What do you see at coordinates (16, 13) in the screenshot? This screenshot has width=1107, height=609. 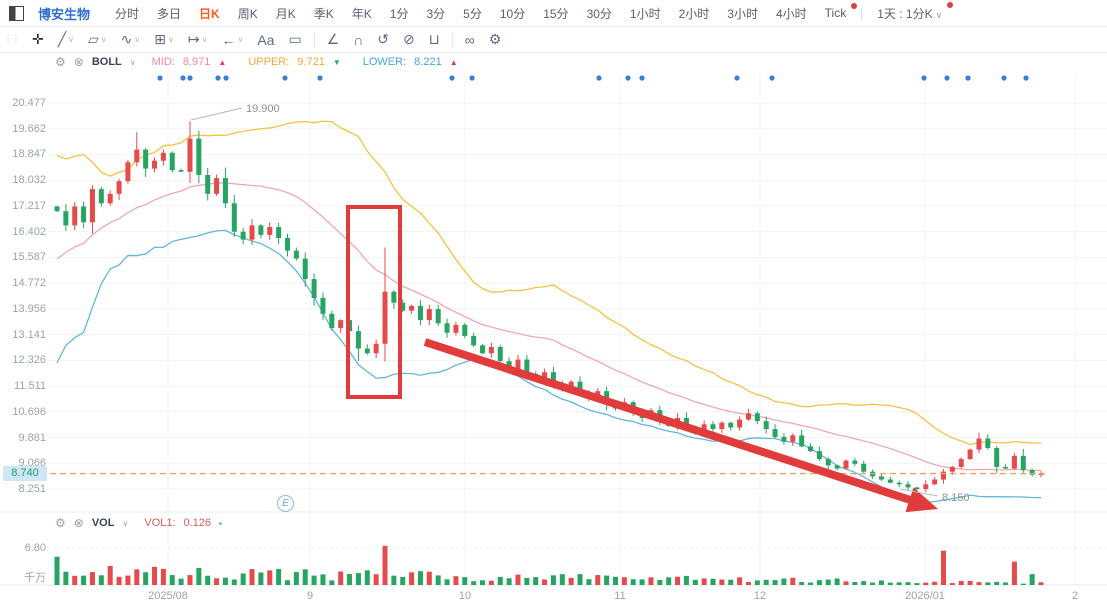 I see `layout-panel-icon` at bounding box center [16, 13].